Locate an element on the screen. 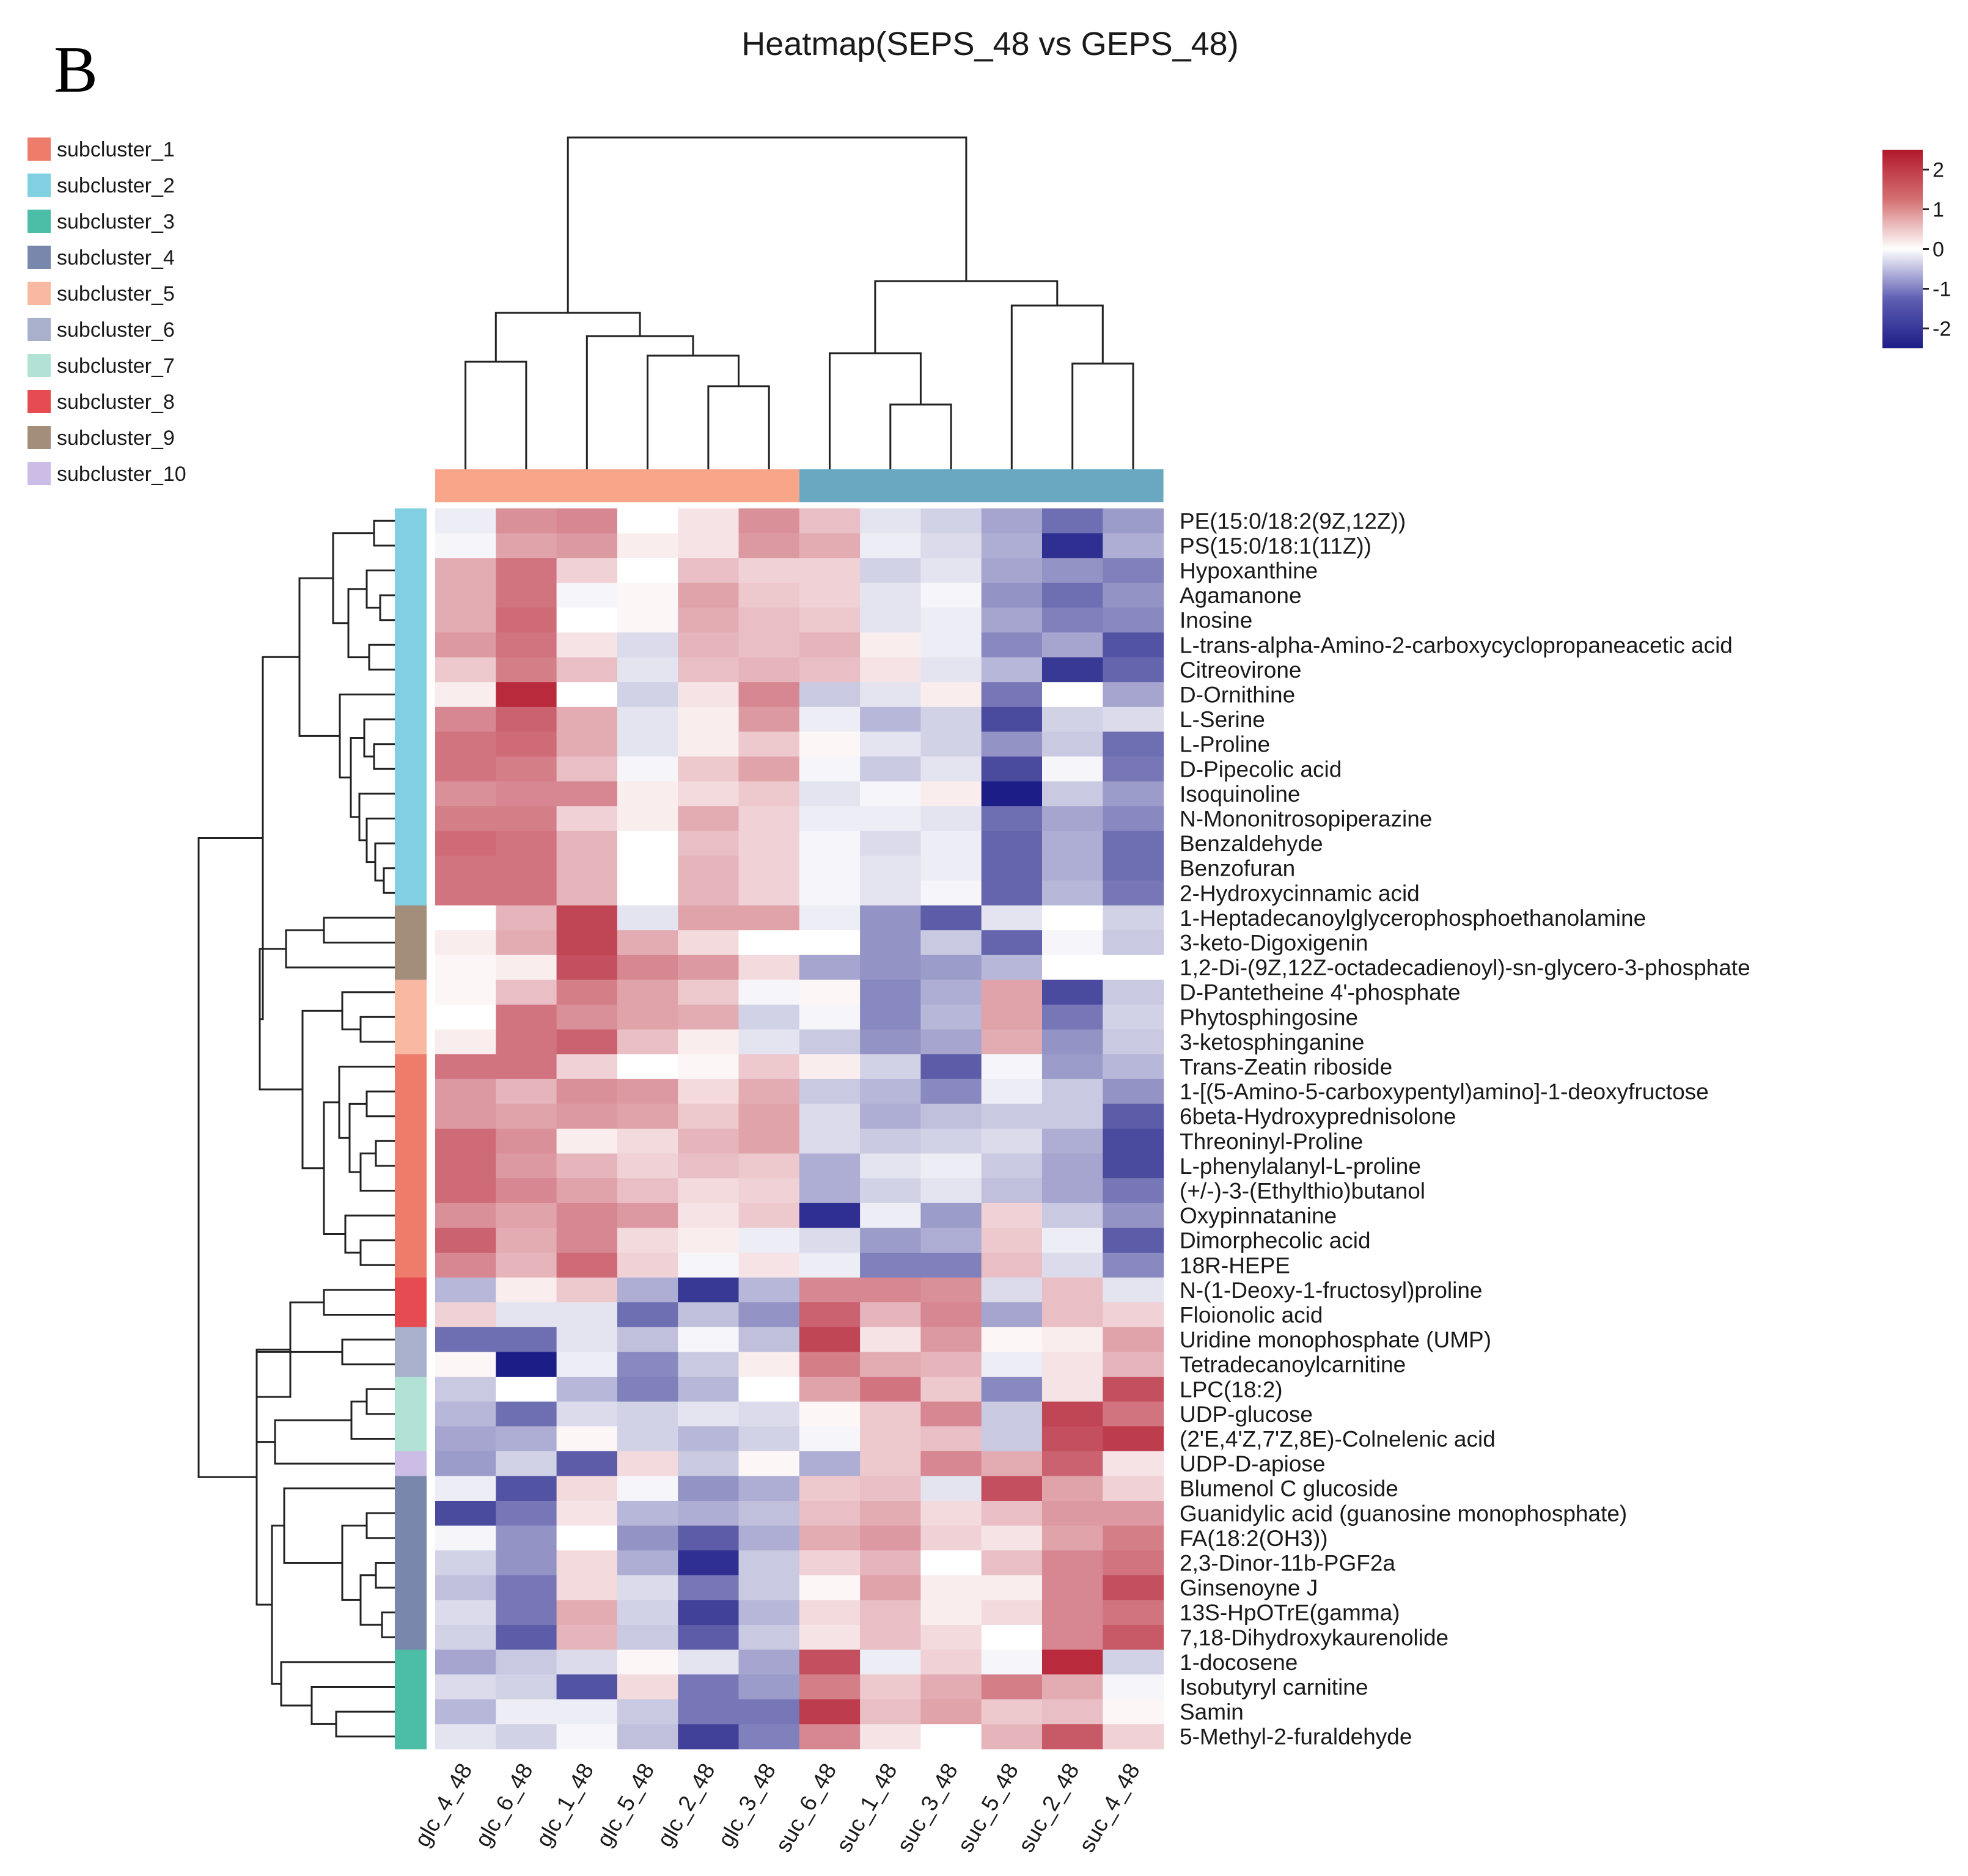  row-label: Tetradecanoylcarnitine is located at coordinates (1293, 1364).